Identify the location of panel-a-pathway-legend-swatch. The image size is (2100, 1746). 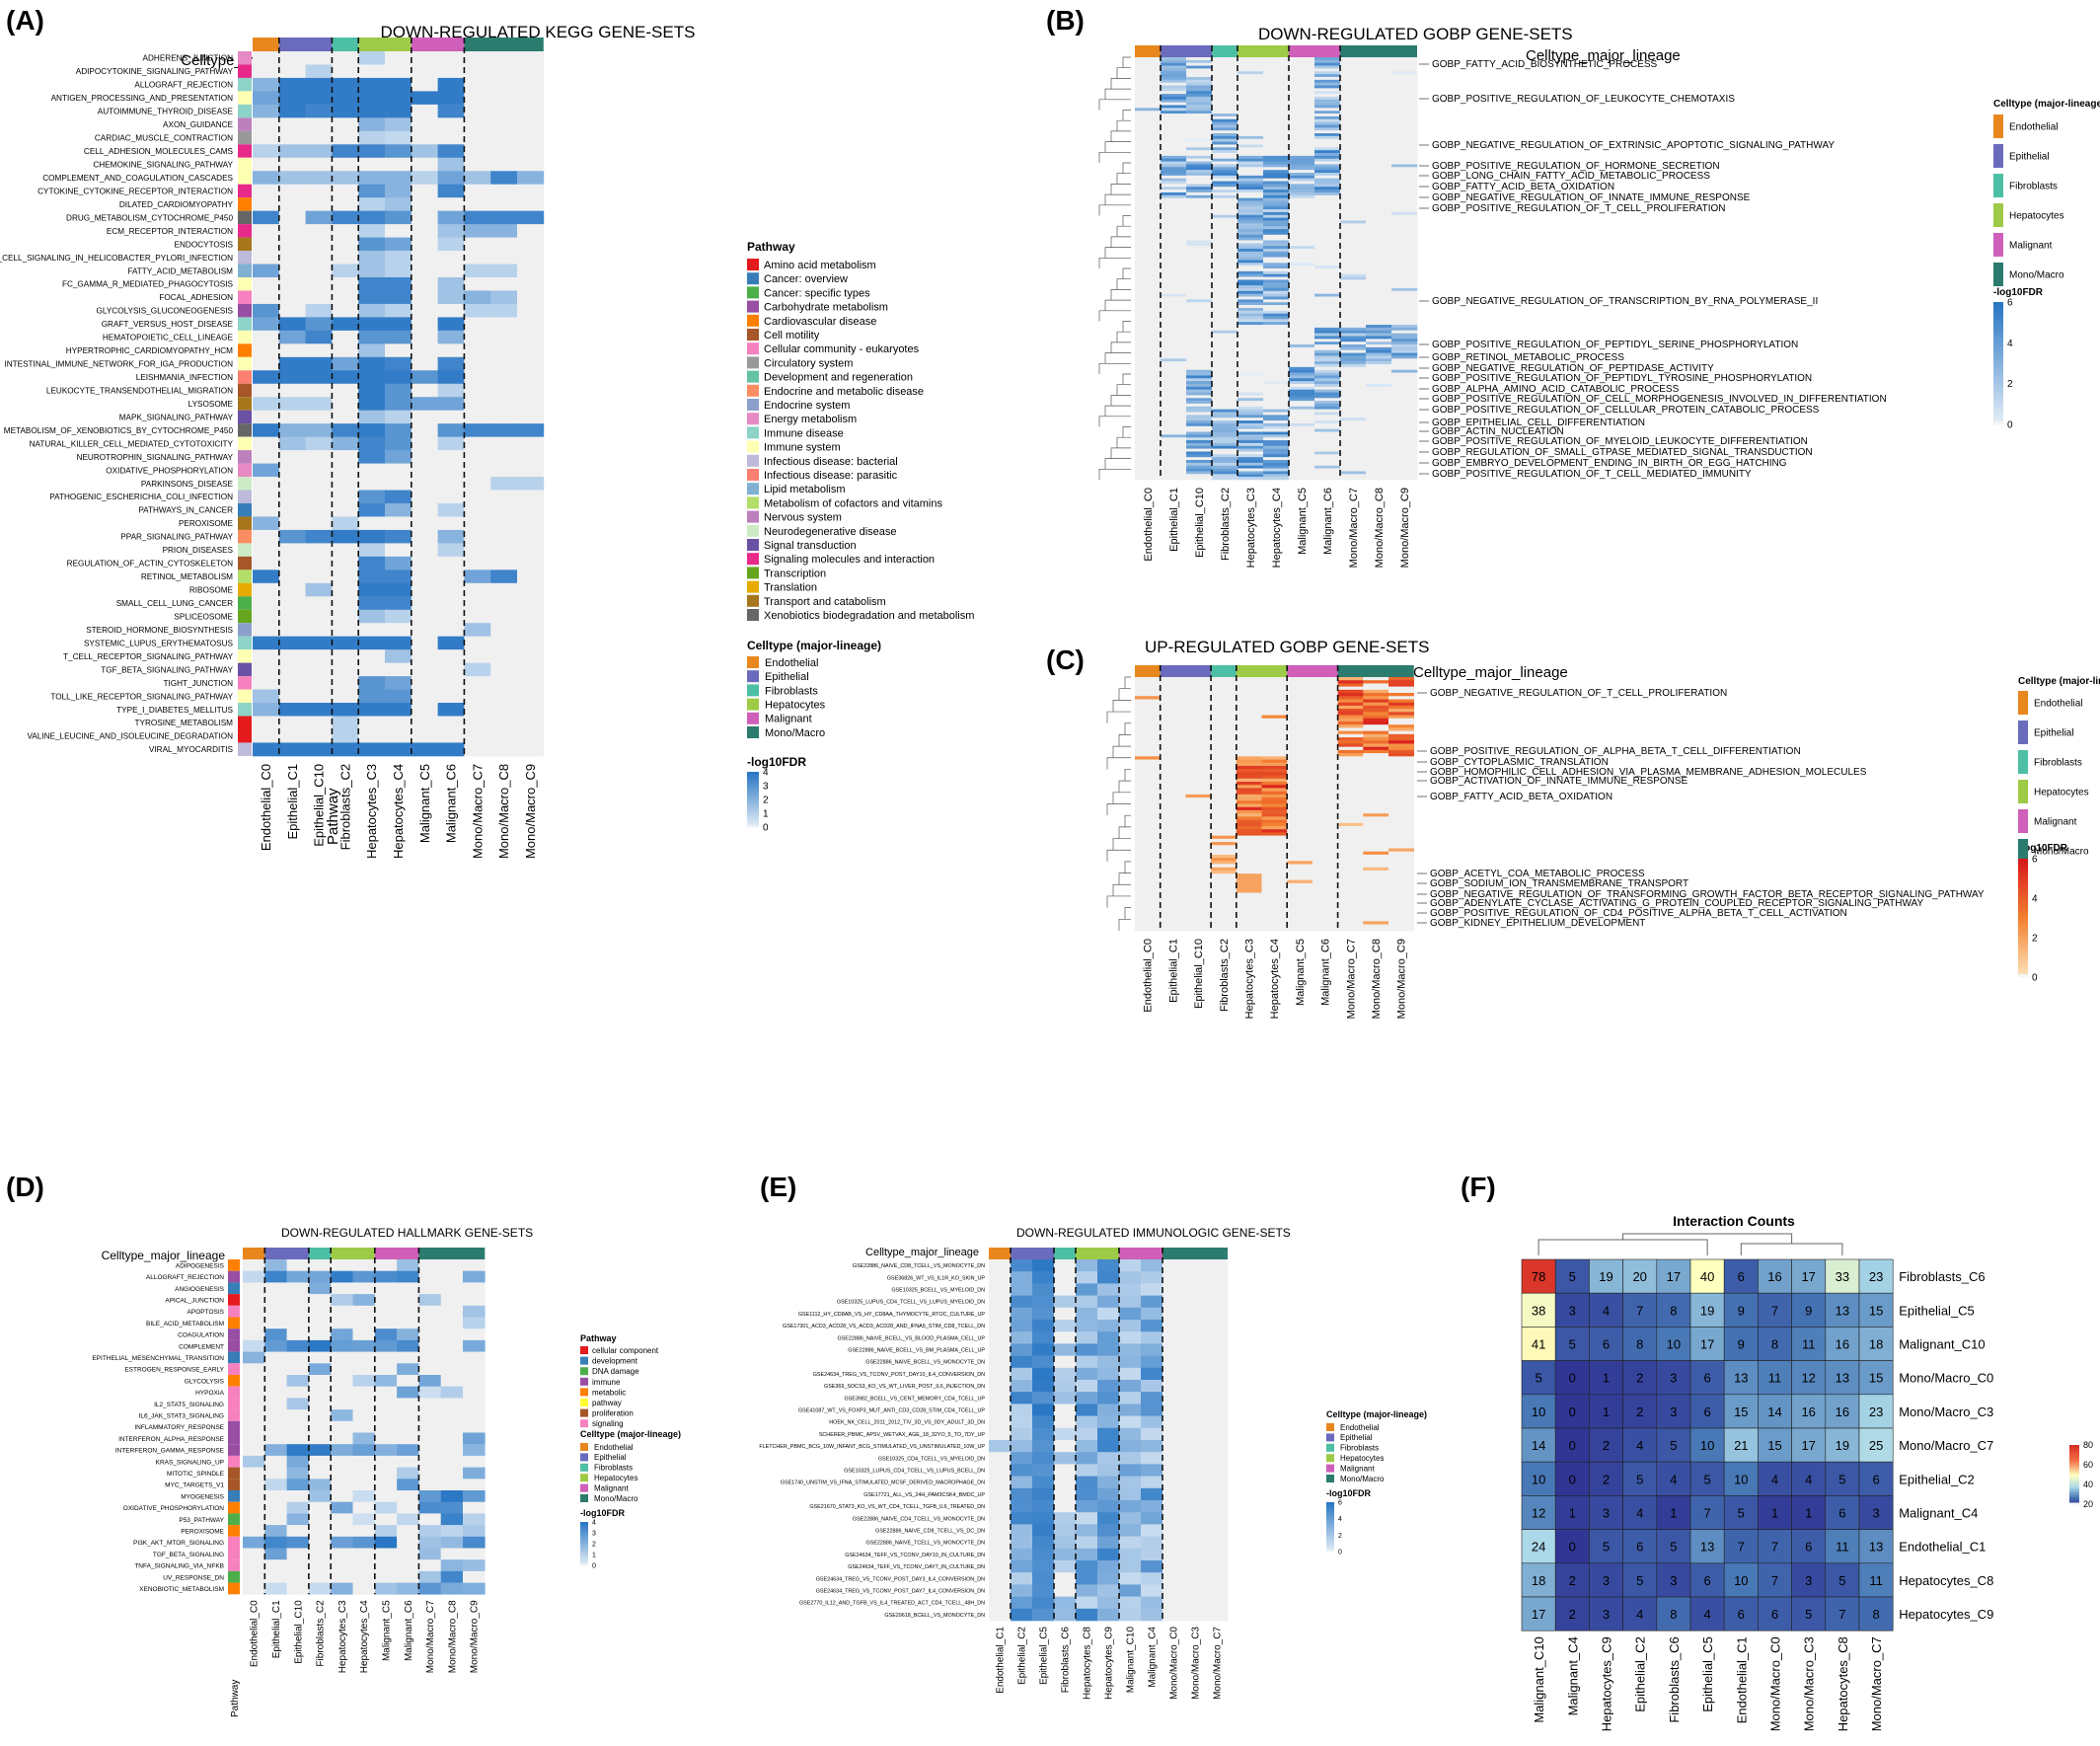
(753, 475).